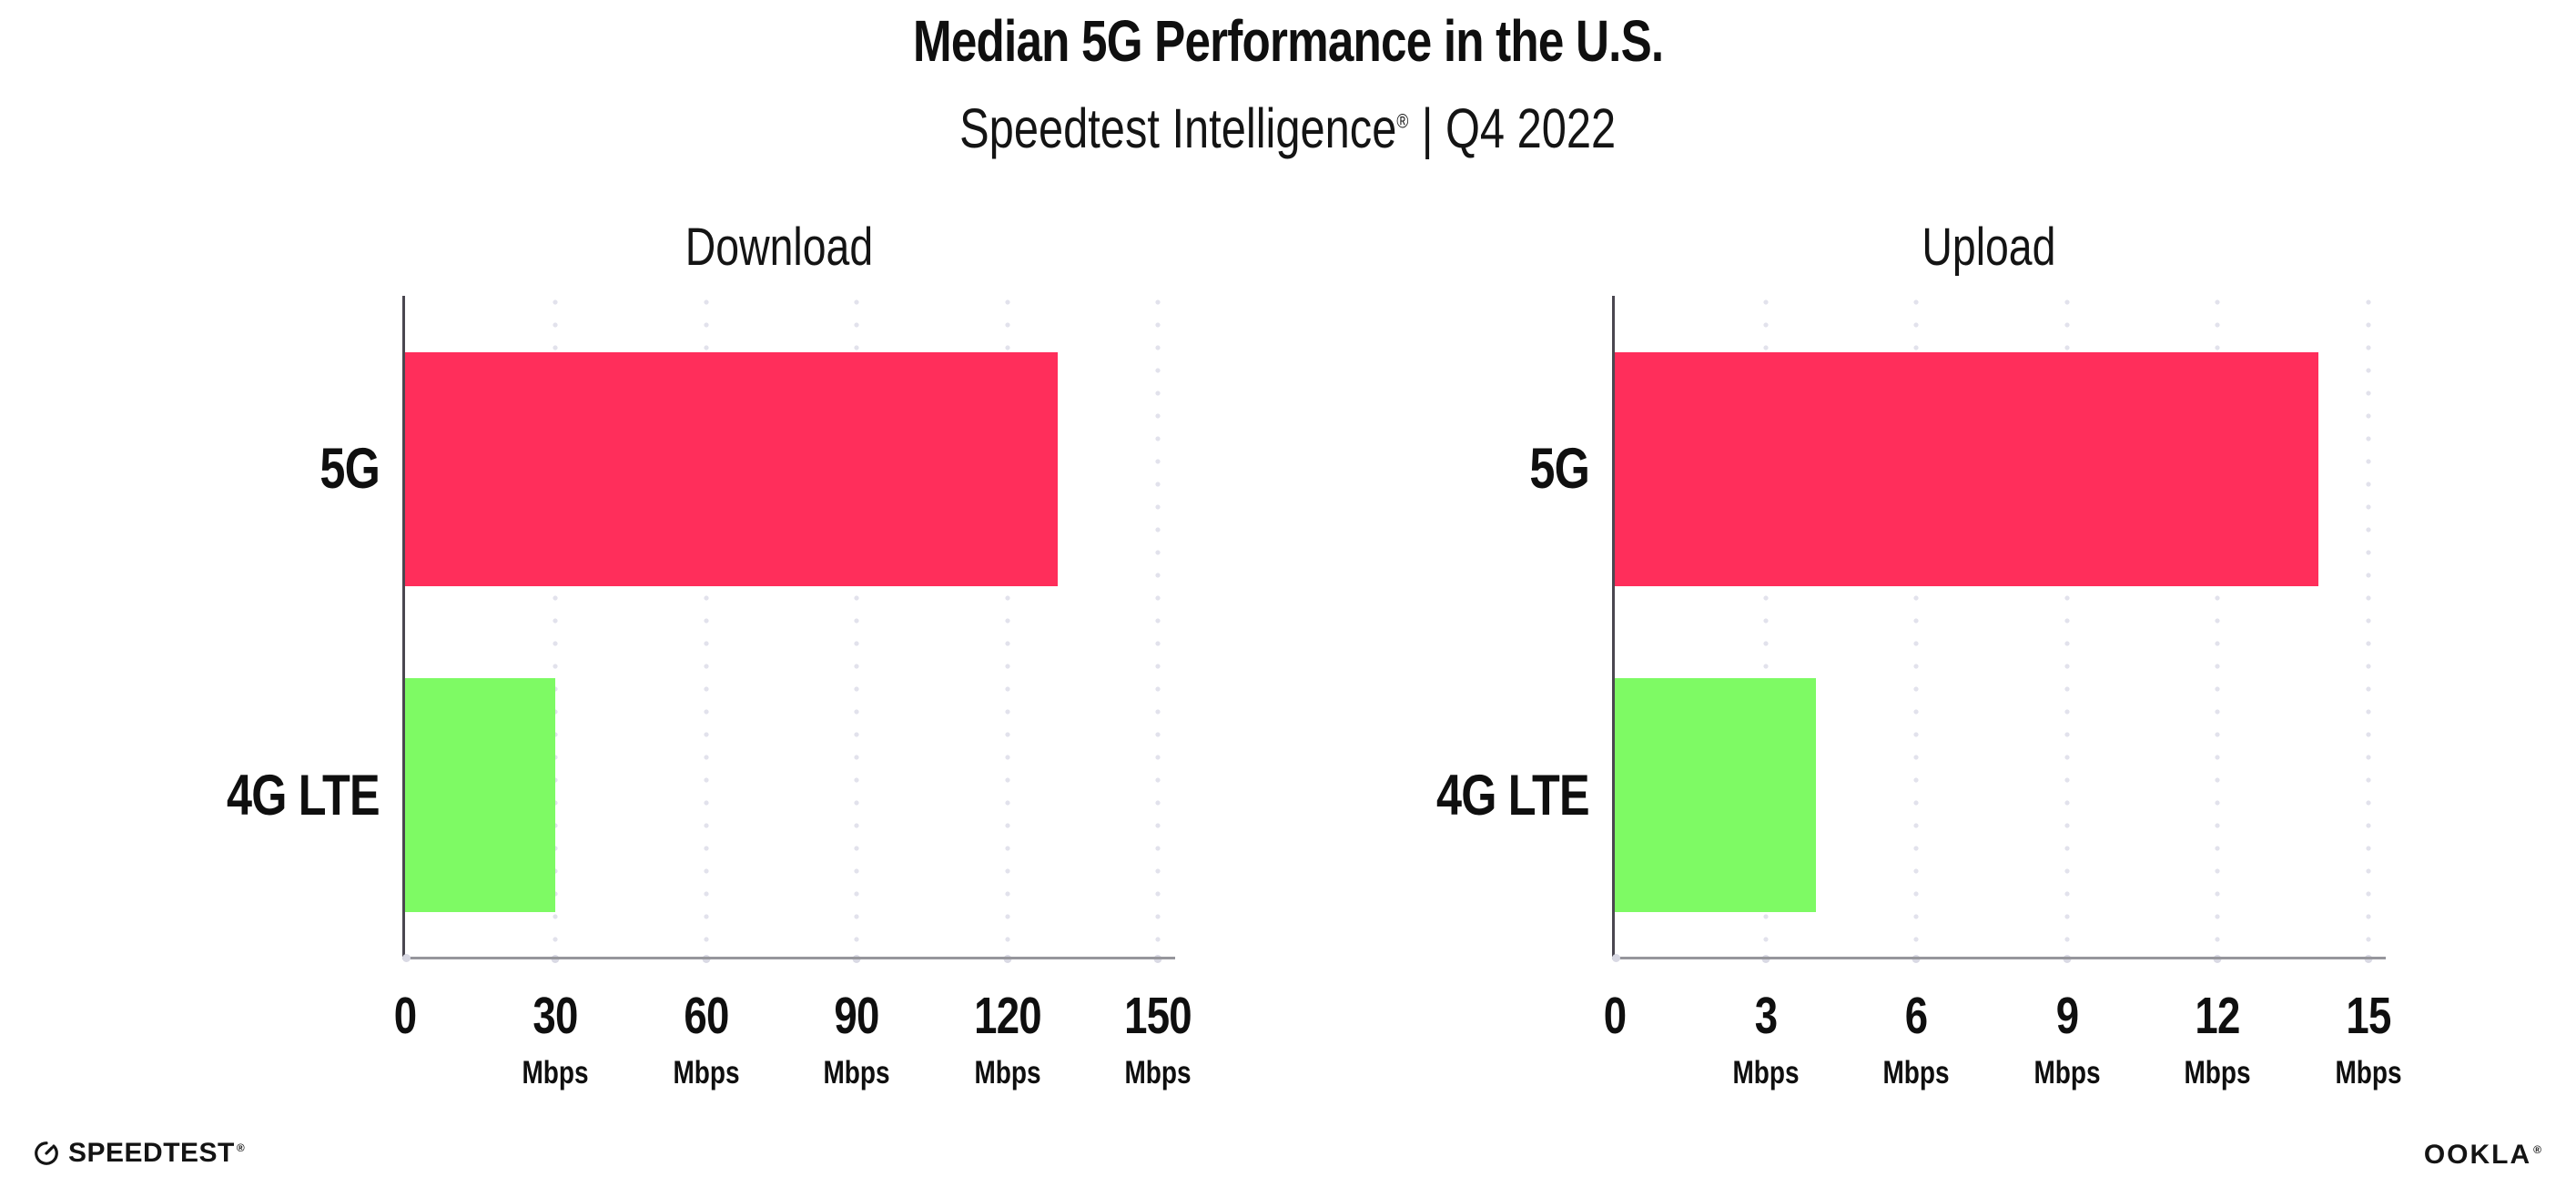 The height and width of the screenshot is (1197, 2576). I want to click on page-subtitle-text: Speedtest Intelligence® | Q4 2022, so click(1287, 128).